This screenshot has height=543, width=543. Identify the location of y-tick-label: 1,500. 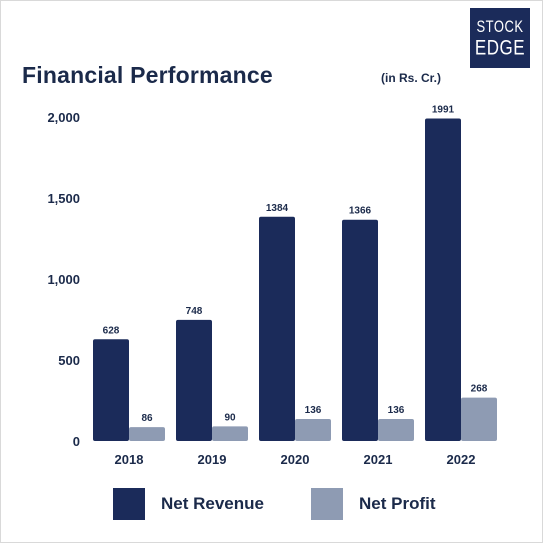
(63, 198).